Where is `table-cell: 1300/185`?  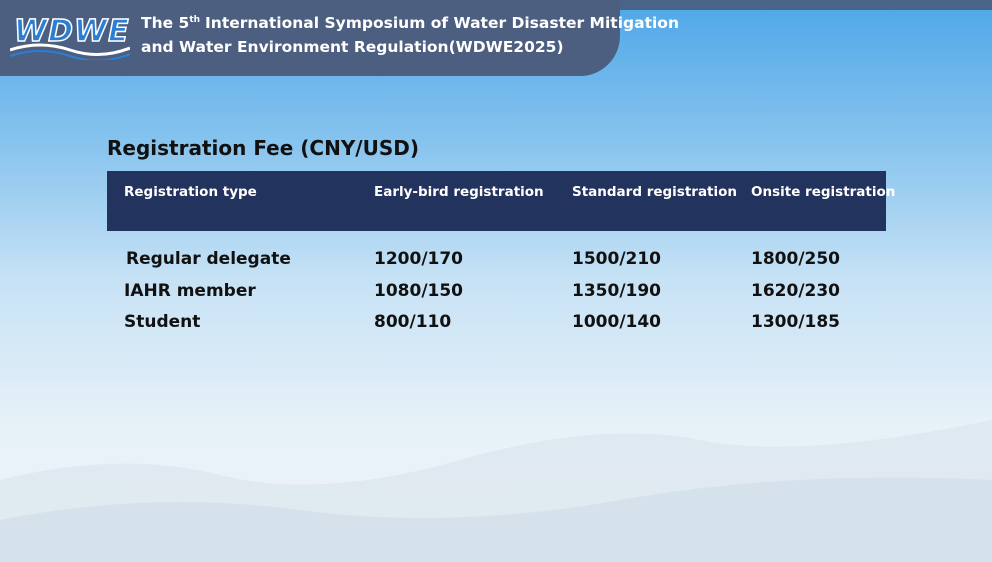 table-cell: 1300/185 is located at coordinates (796, 322).